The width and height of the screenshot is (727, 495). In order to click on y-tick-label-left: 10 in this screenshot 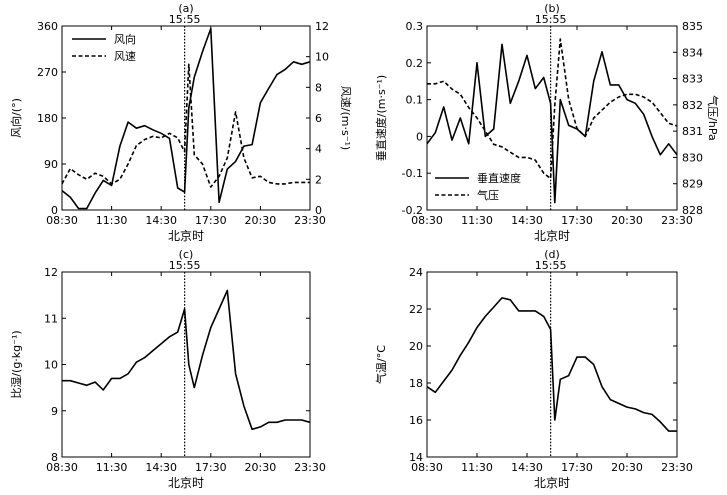, I will do `click(51, 365)`.